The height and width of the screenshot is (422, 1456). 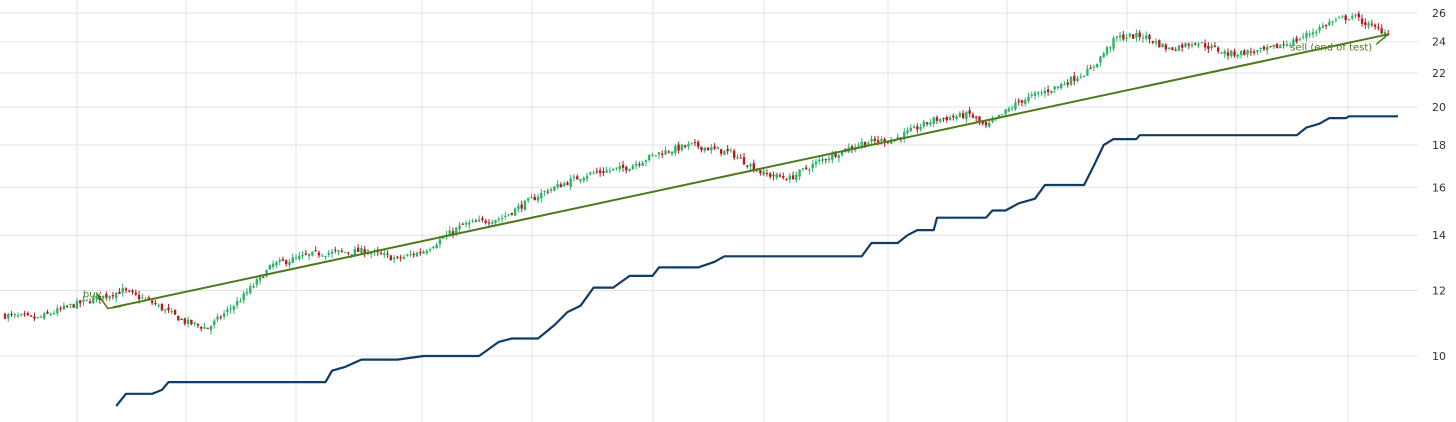 I want to click on buy-label: buy, so click(x=92, y=294).